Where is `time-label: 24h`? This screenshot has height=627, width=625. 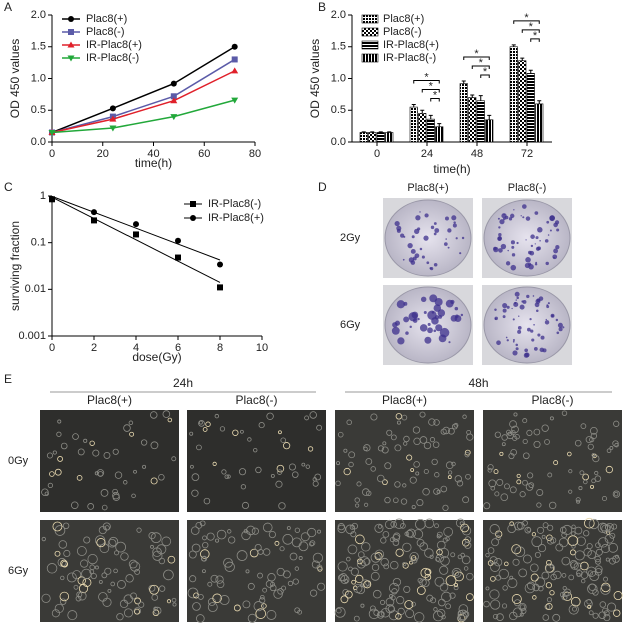
time-label: 24h is located at coordinates (183, 383).